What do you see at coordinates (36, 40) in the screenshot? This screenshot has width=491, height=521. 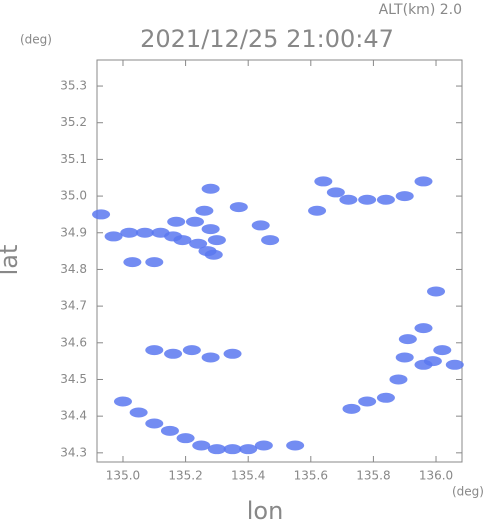 I see `y-unit: (deg)` at bounding box center [36, 40].